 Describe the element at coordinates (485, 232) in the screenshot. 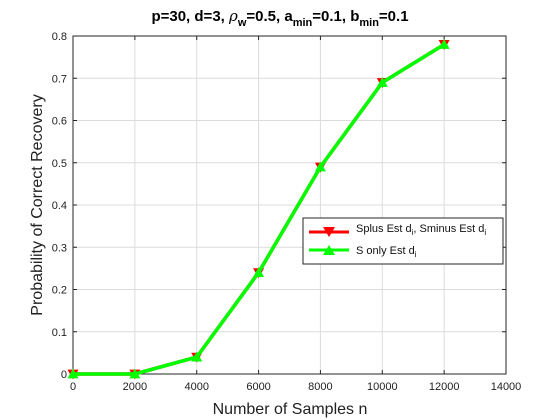

I see `legend-series-1-sub2: i` at that location.